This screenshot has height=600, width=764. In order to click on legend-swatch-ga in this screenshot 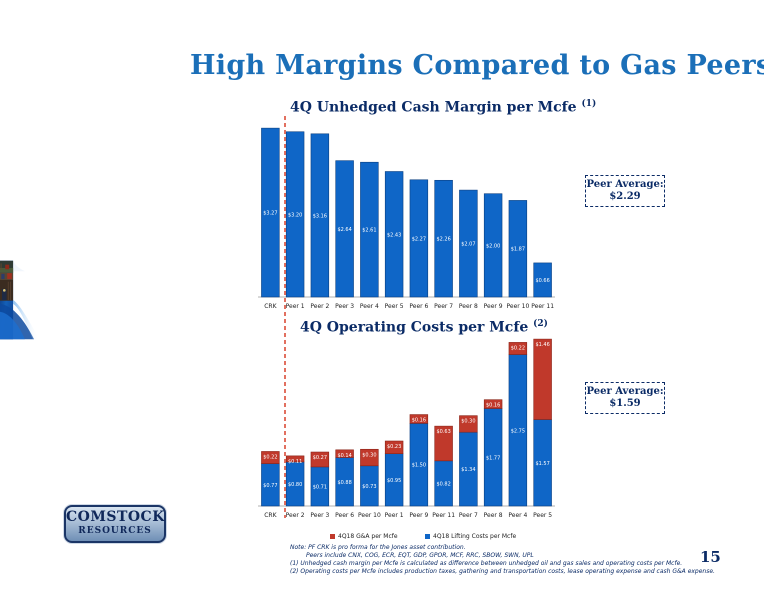, I will do `click(332, 536)`.